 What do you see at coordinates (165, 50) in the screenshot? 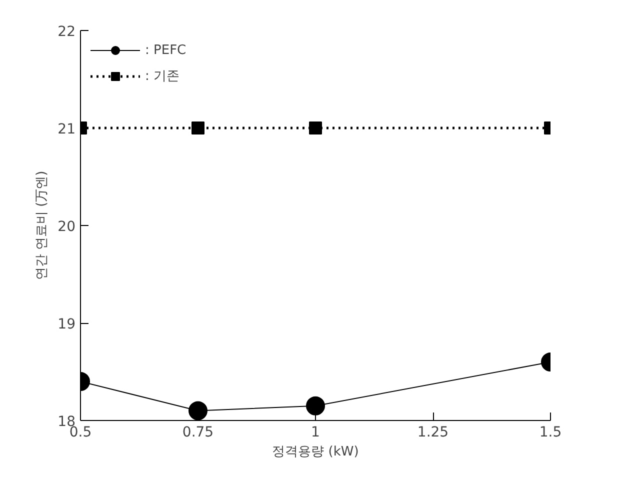
I see `legend-label: : PEFC` at bounding box center [165, 50].